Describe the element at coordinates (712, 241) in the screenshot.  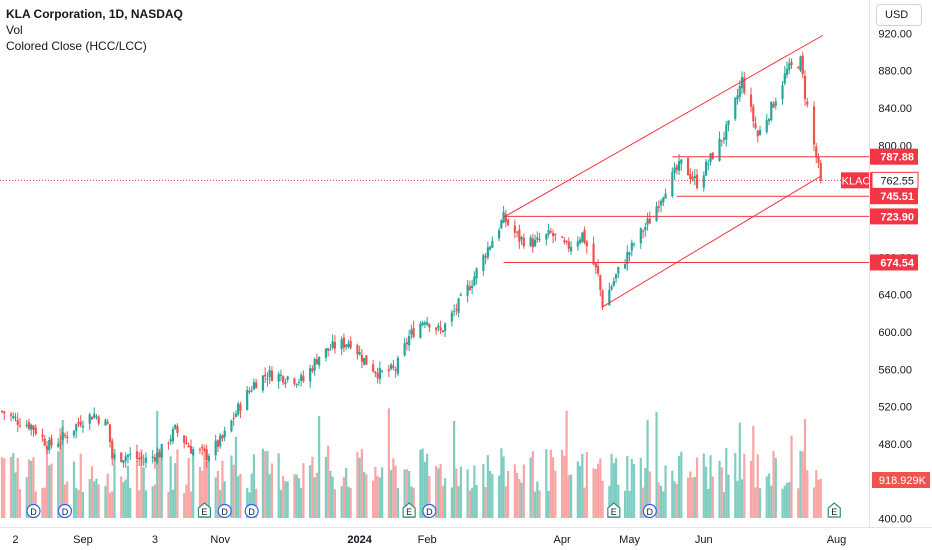
I see `trend-line` at that location.